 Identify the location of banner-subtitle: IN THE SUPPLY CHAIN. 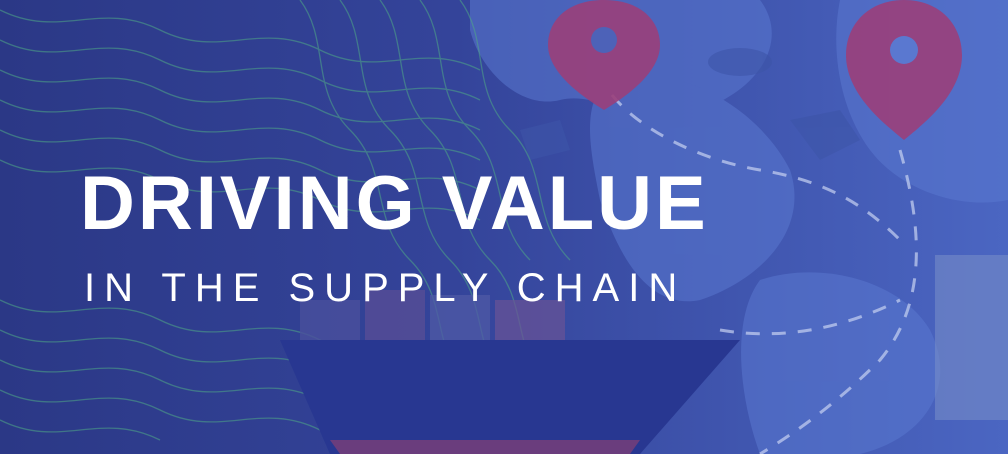
(385, 288).